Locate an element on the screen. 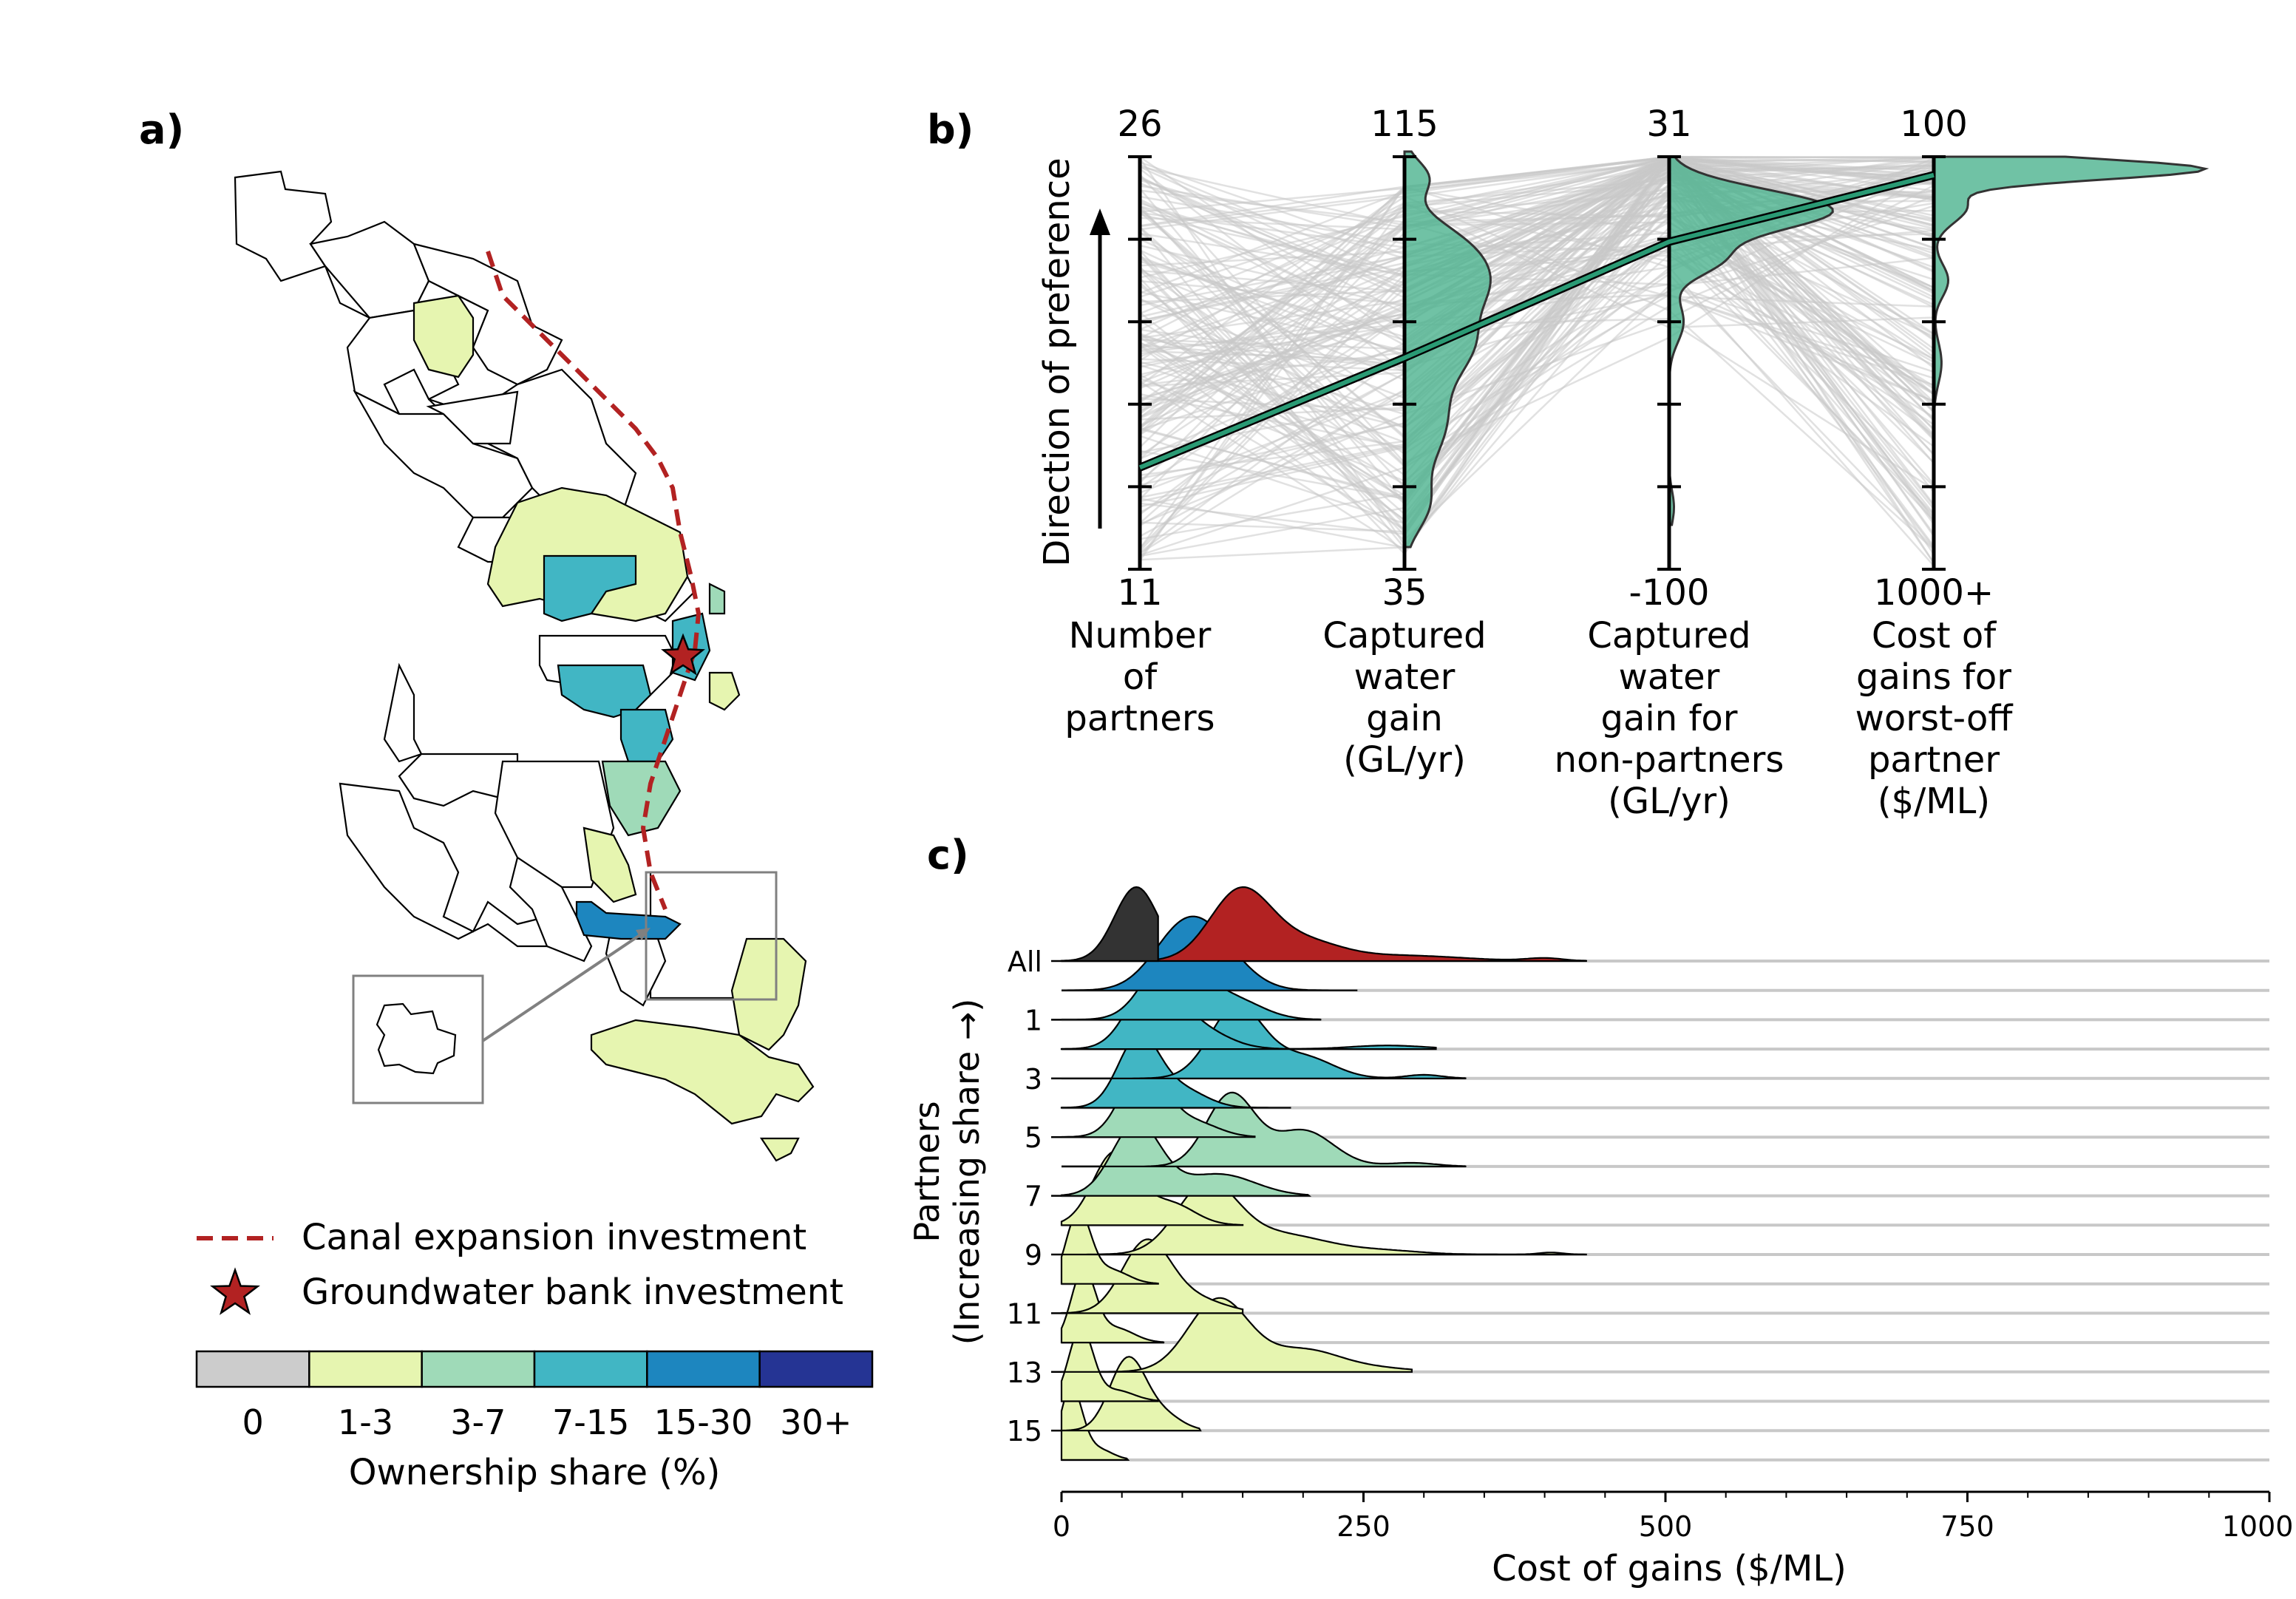  ridgeline-y-title-line: Partners is located at coordinates (927, 1171).